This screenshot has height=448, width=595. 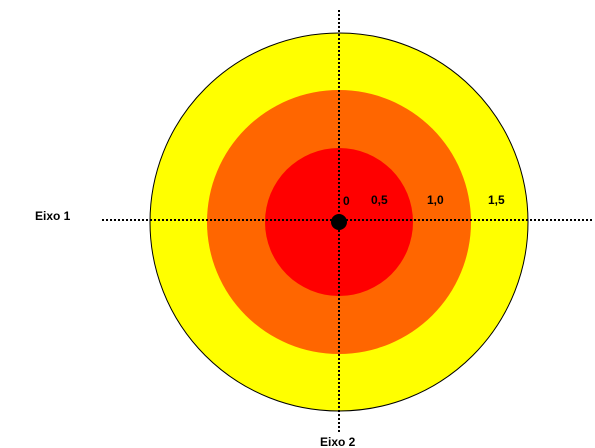 I want to click on center-dot, so click(x=339, y=222).